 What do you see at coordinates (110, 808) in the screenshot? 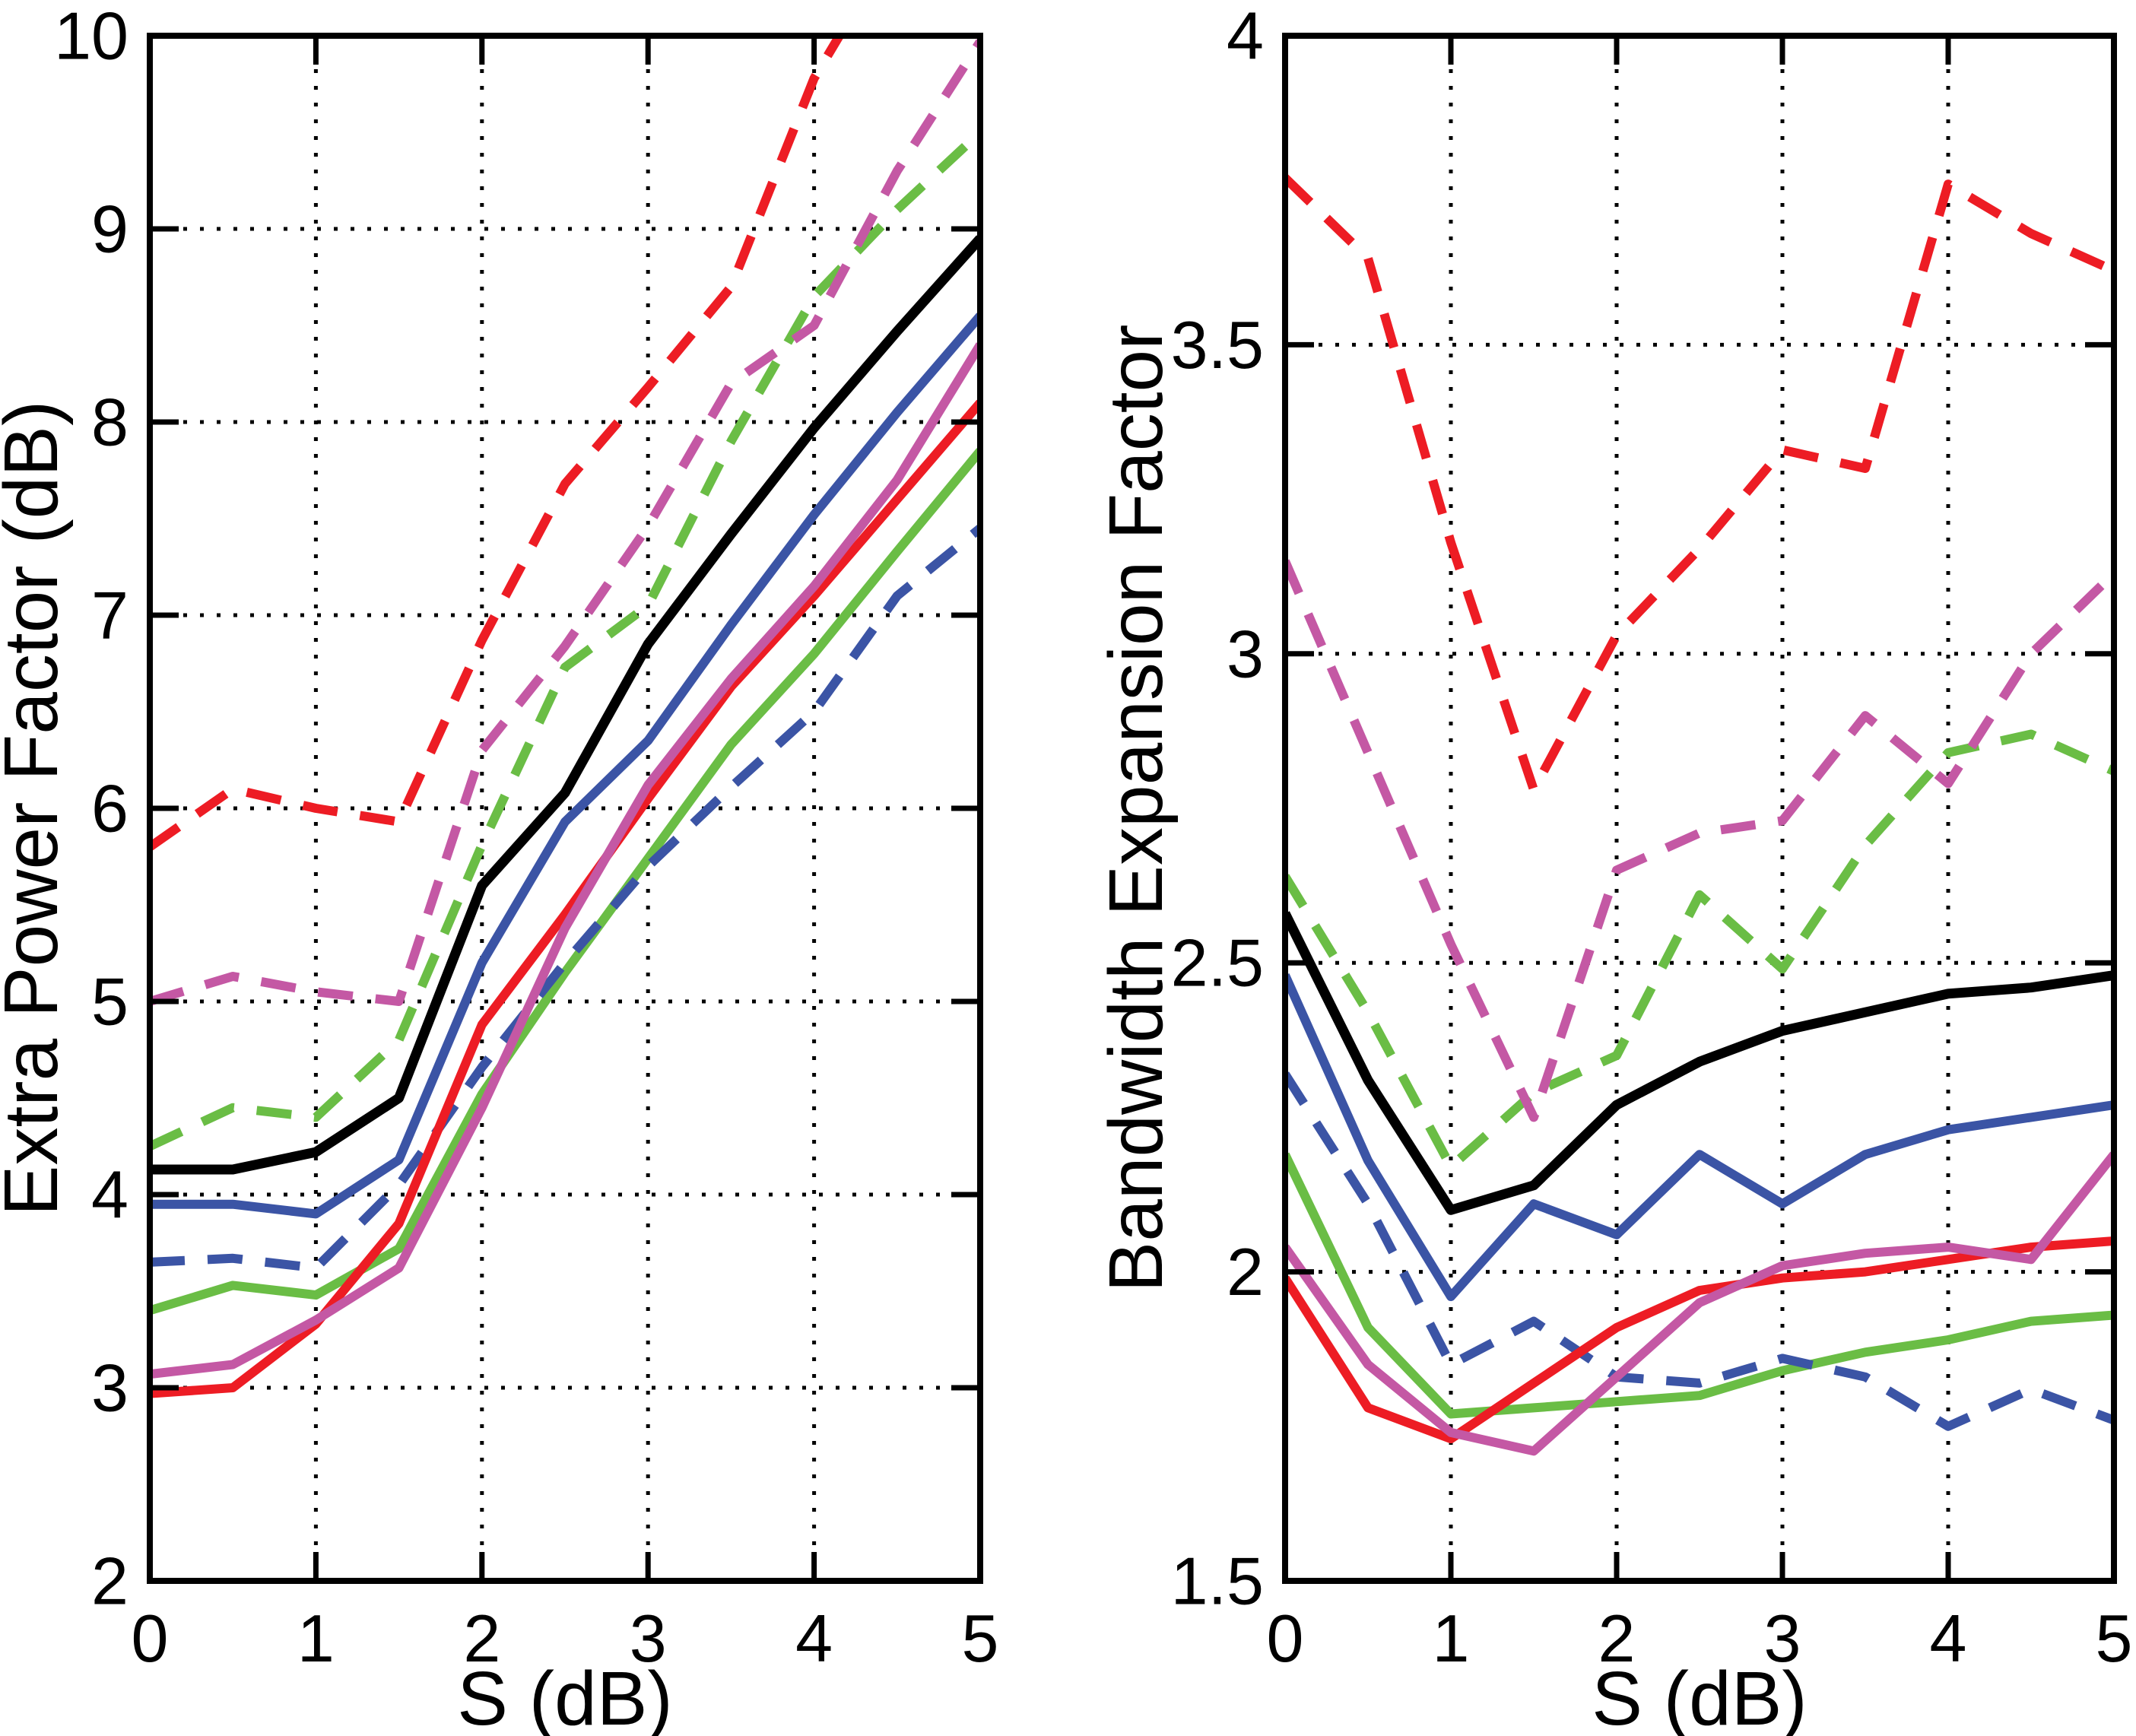
I see `left-ytick-label-6: 6` at bounding box center [110, 808].